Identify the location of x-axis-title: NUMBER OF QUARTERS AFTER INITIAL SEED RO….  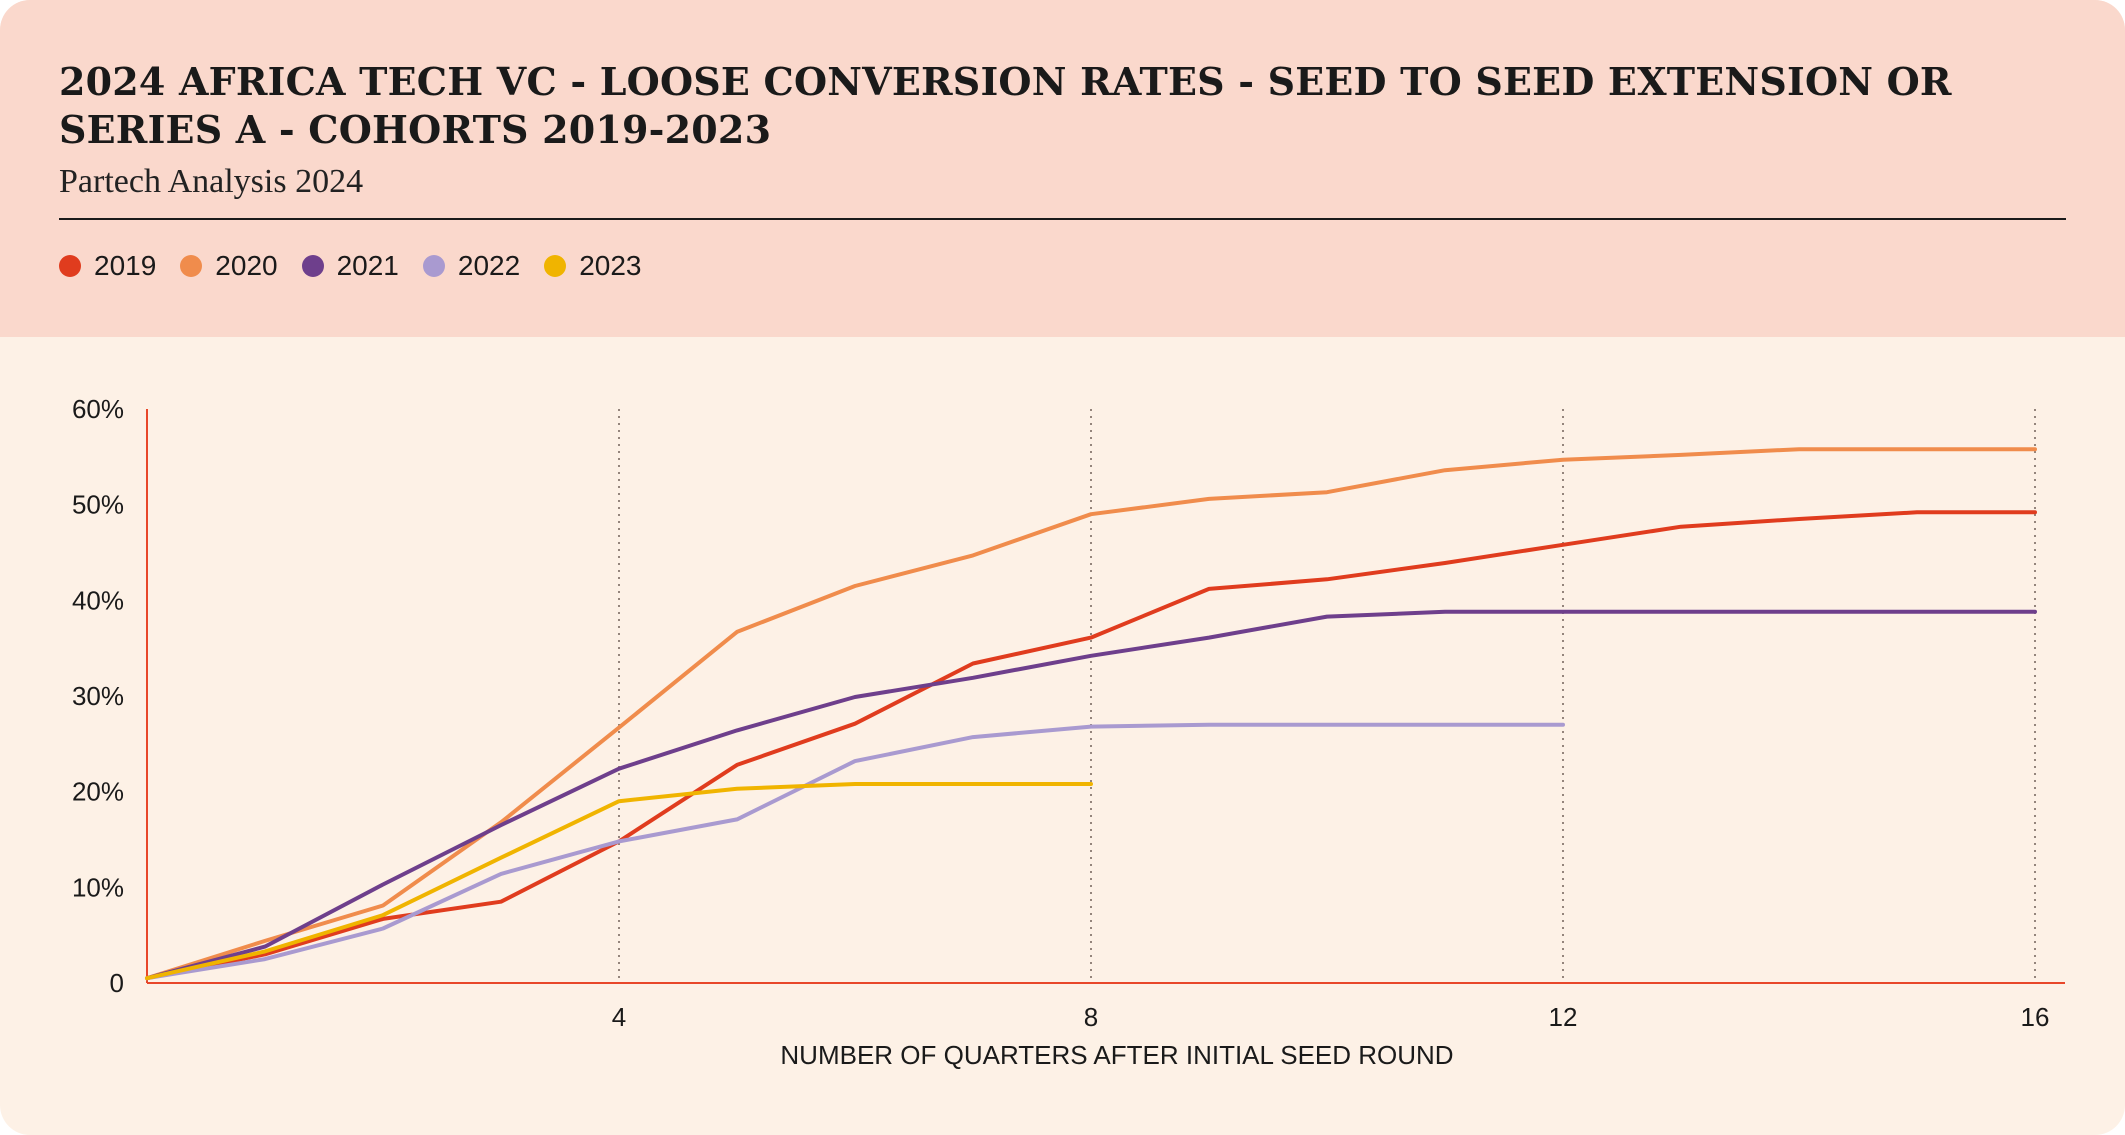
(1116, 1055).